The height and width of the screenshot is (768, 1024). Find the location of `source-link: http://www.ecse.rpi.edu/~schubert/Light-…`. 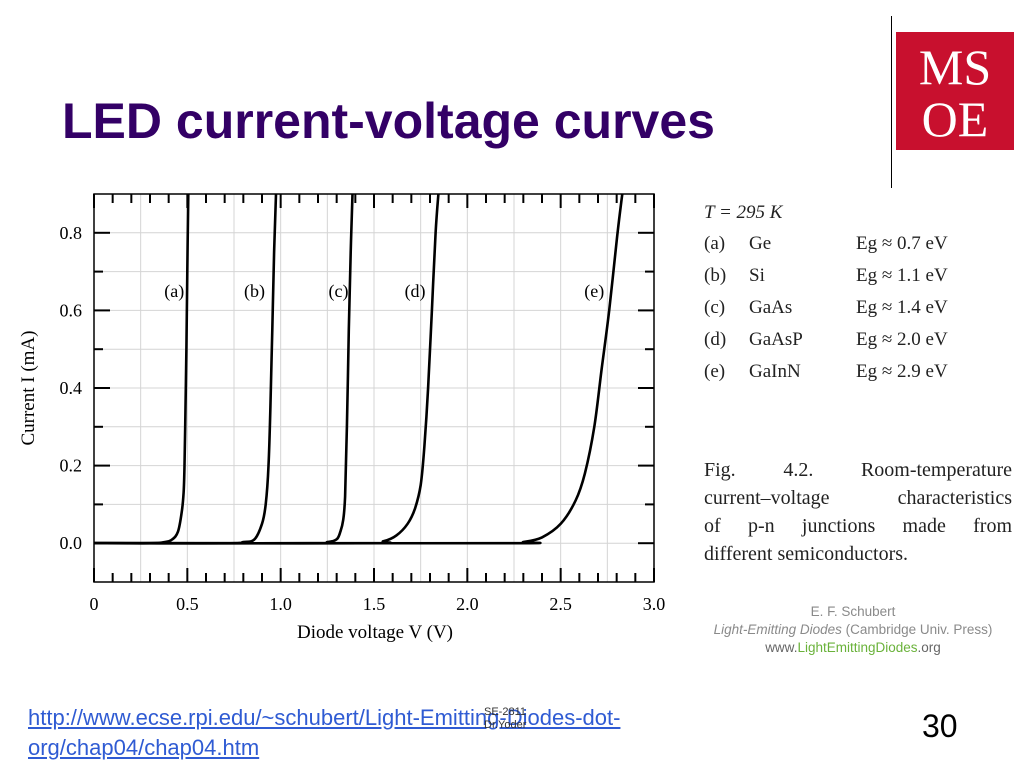

source-link: http://www.ecse.rpi.edu/~schubert/Light-… is located at coordinates (378, 733).